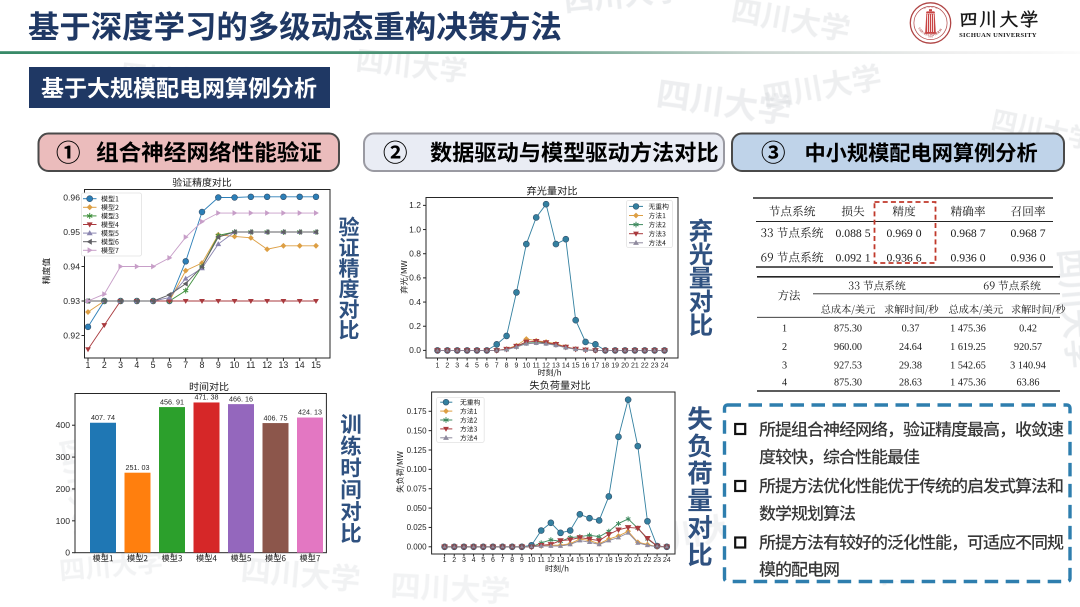 The image size is (1080, 607). I want to click on svg-text: 0.37, so click(911, 328).